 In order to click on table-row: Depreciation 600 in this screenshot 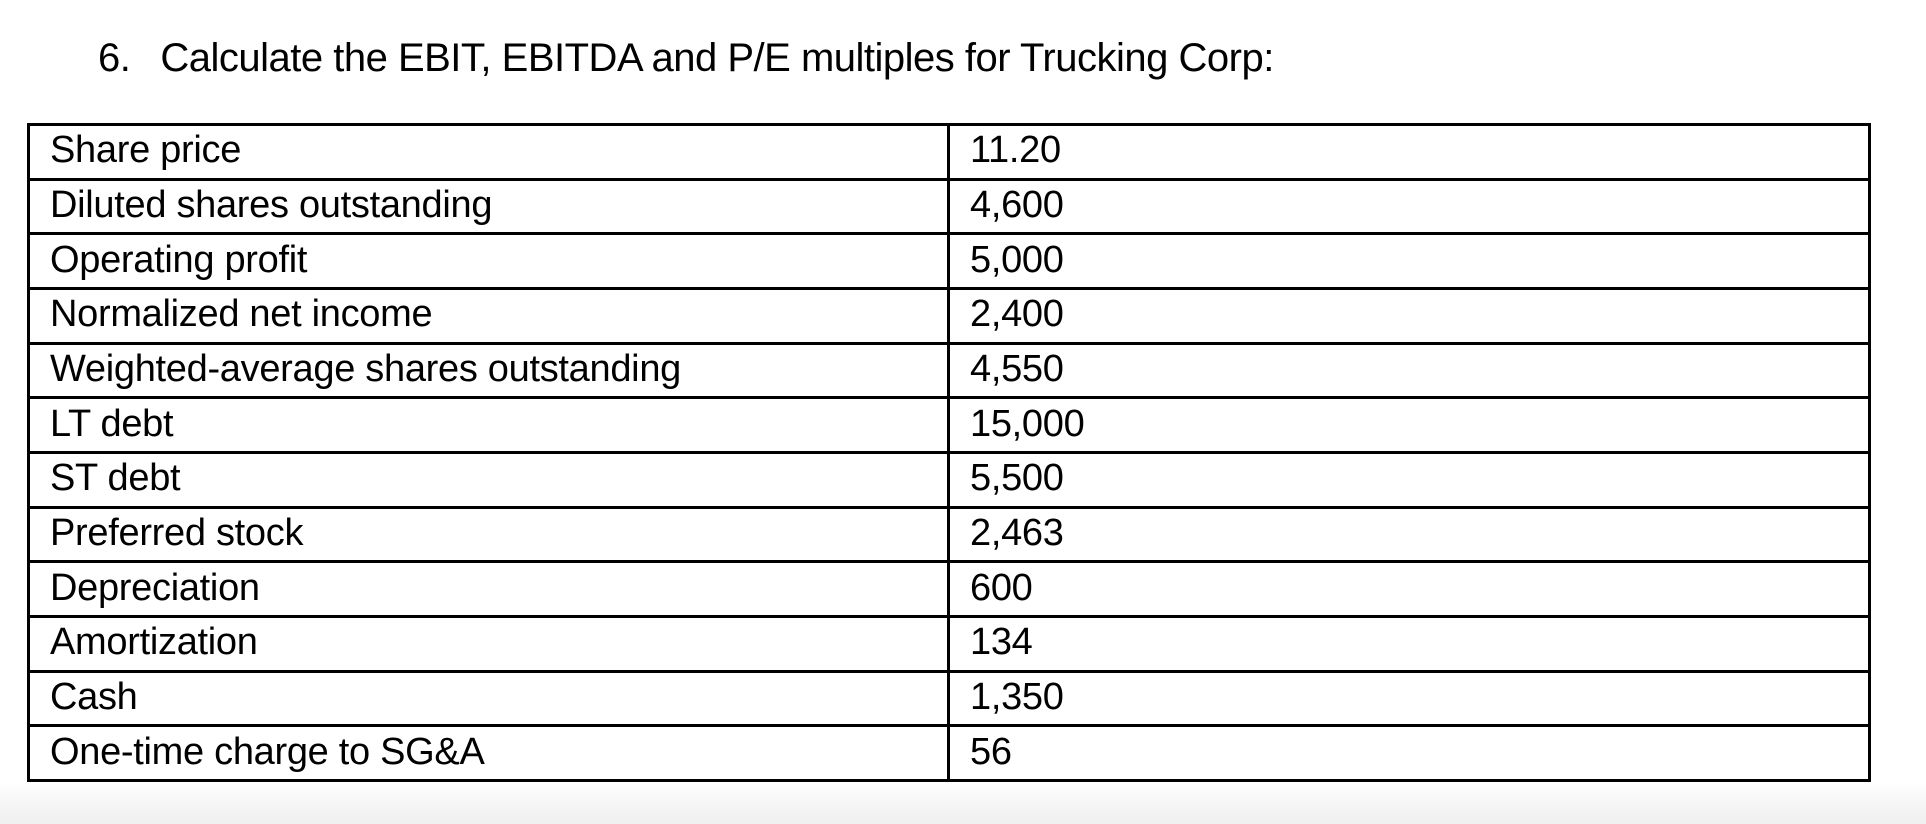, I will do `click(949, 589)`.